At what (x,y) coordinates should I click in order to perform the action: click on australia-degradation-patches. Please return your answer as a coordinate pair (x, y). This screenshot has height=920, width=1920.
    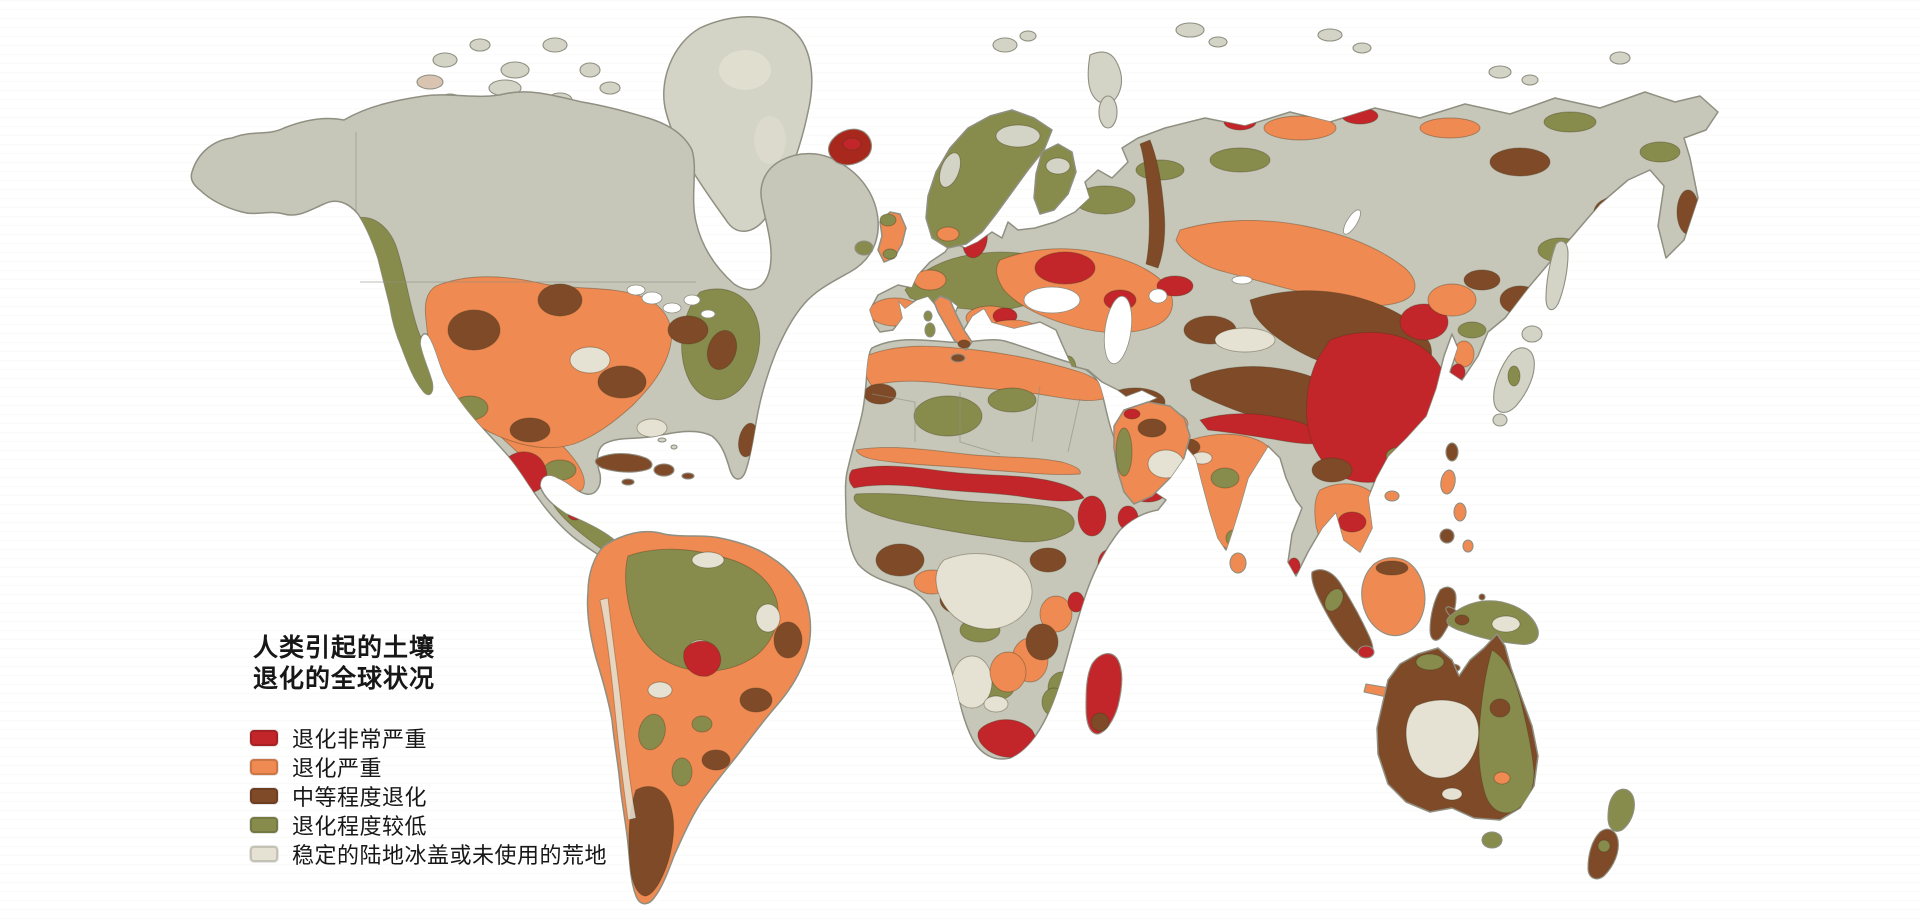
    Looking at the image, I should click on (1470, 731).